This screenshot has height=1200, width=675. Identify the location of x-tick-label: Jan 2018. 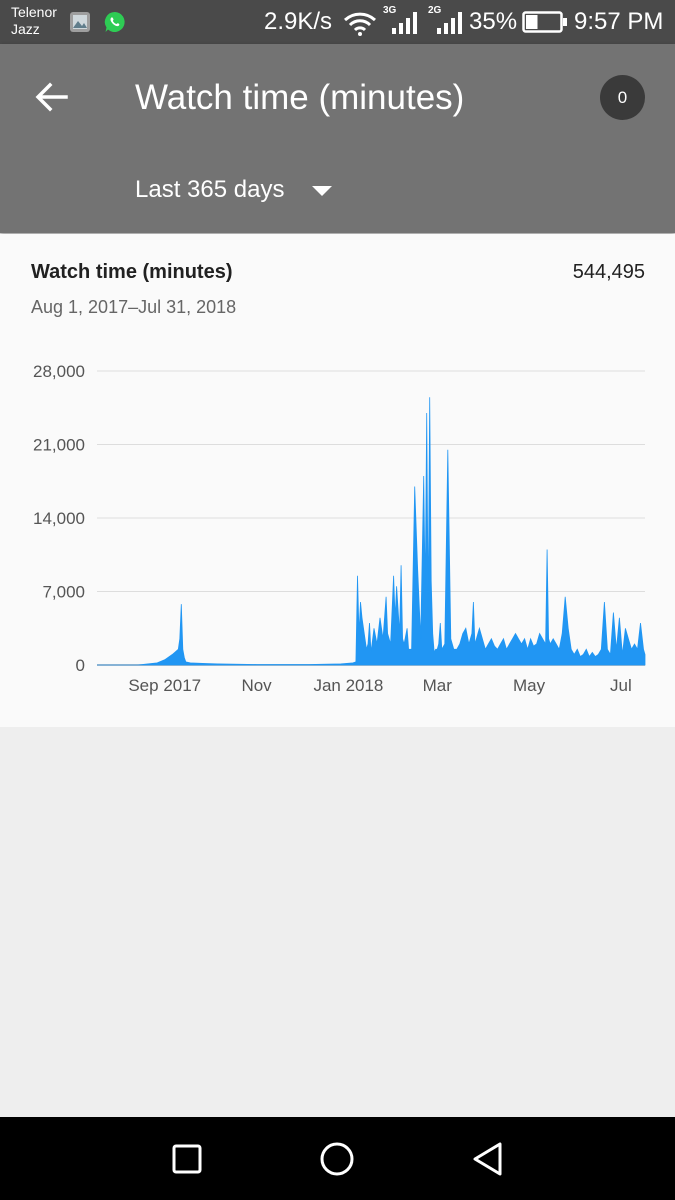
(348, 685).